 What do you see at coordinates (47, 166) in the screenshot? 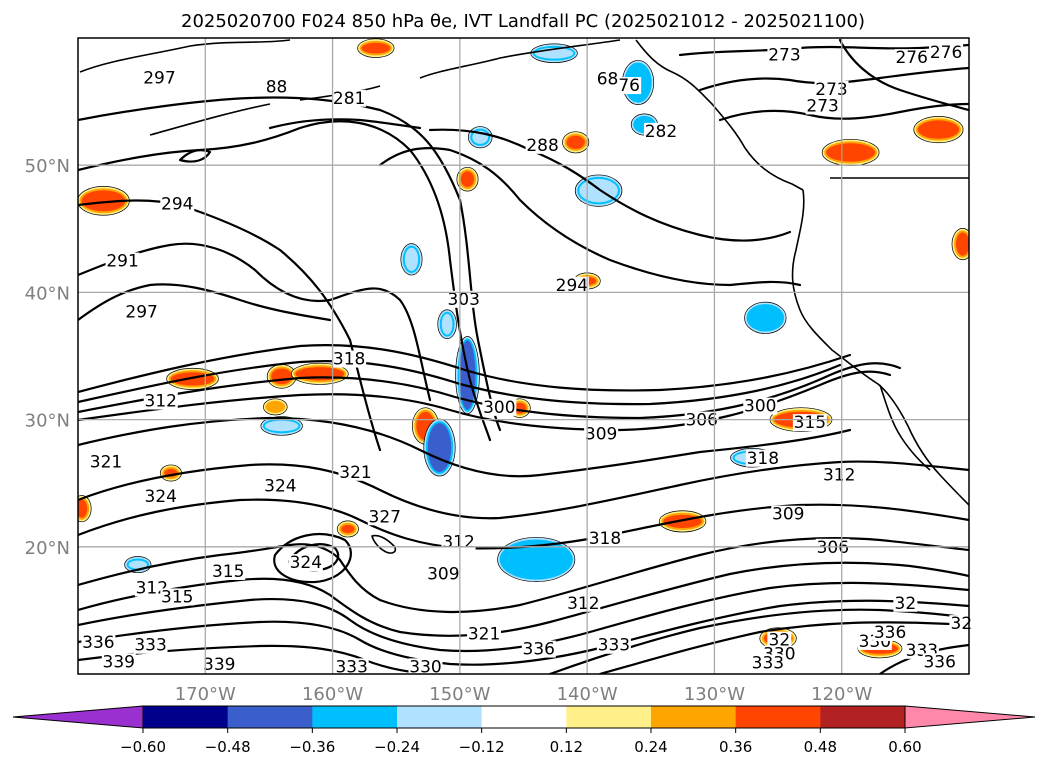
I see `latitude-tick-label: 50°N` at bounding box center [47, 166].